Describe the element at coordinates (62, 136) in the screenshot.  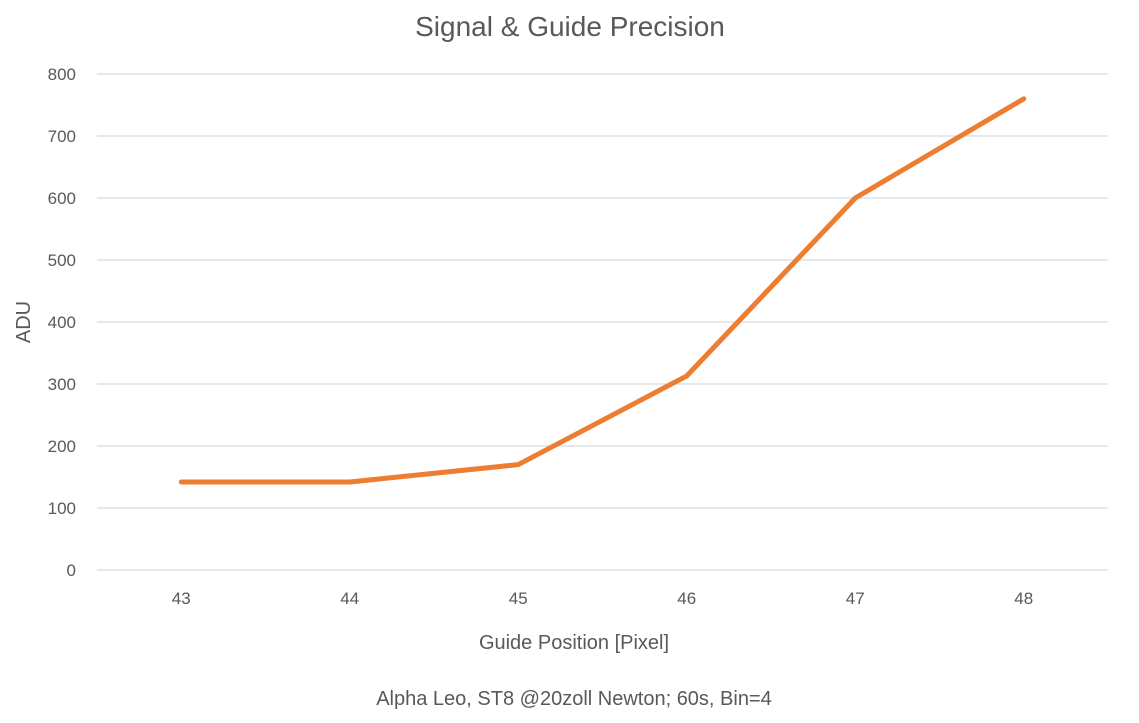
I see `y-tick-label: 700` at that location.